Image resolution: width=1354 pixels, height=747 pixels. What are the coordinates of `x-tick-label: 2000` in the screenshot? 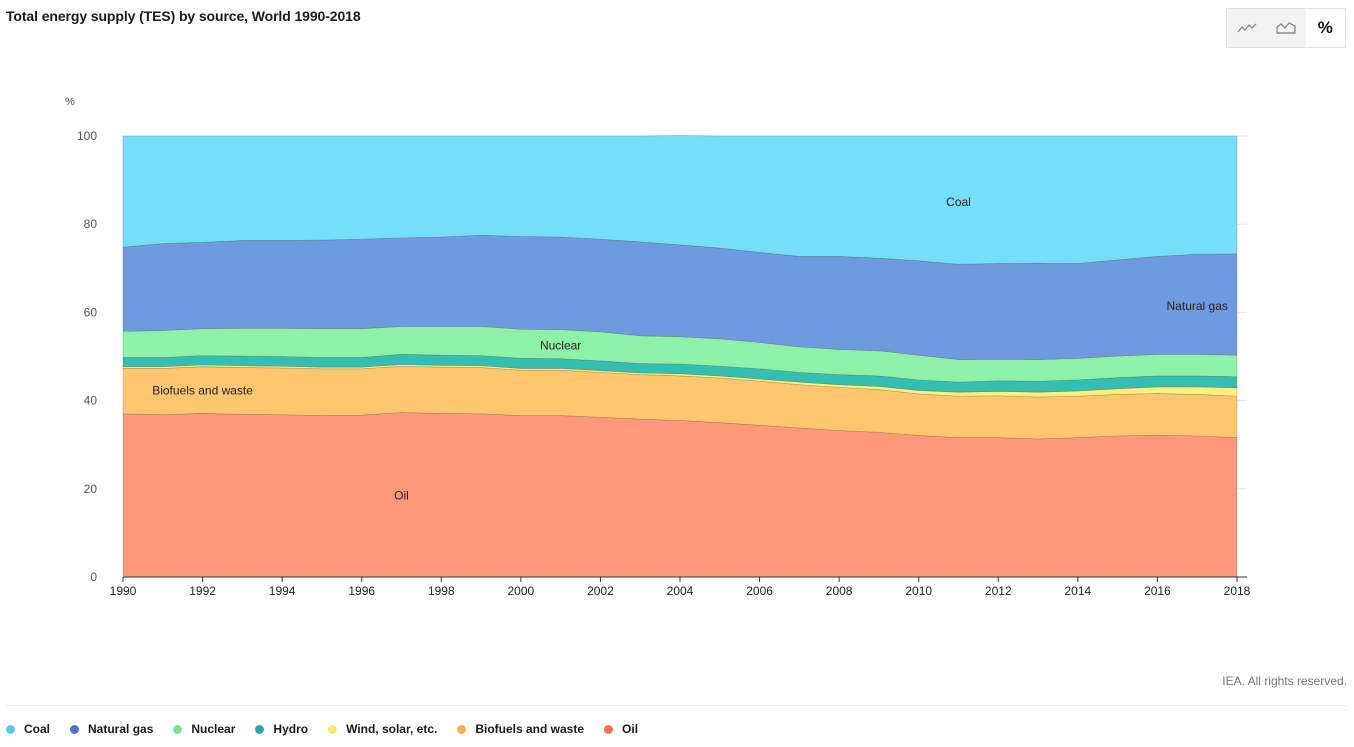 It's located at (521, 591).